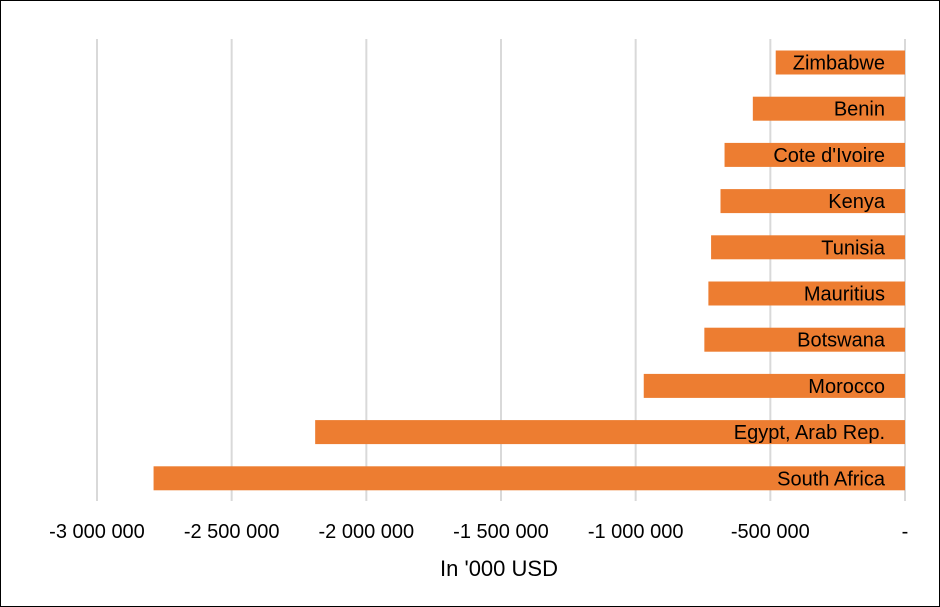 This screenshot has width=940, height=607. I want to click on x-axis-label: In '000 USD, so click(499, 568).